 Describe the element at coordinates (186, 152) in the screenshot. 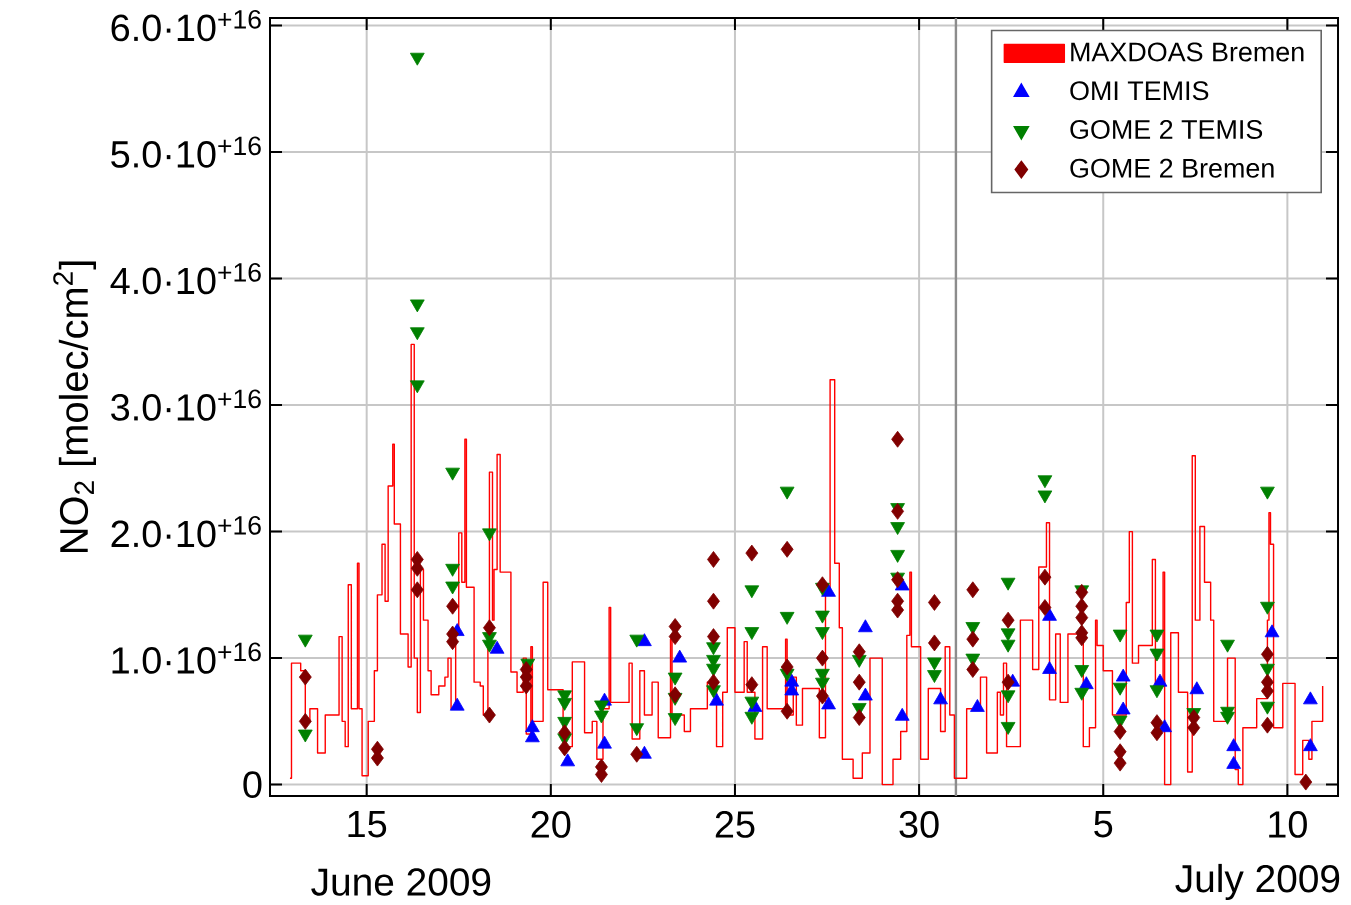

I see `y-tick-label: 5.0·10$^{+16}$` at that location.